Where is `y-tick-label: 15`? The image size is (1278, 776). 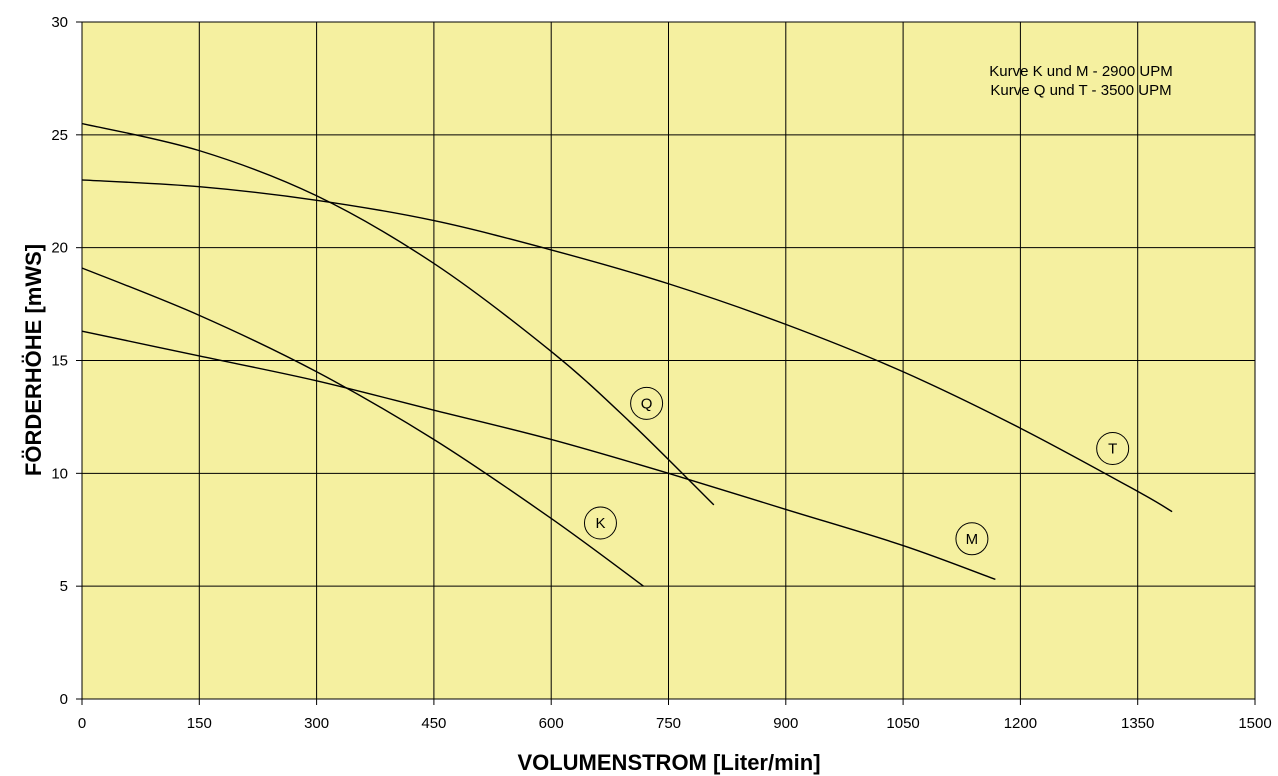
y-tick-label: 15 is located at coordinates (59, 361).